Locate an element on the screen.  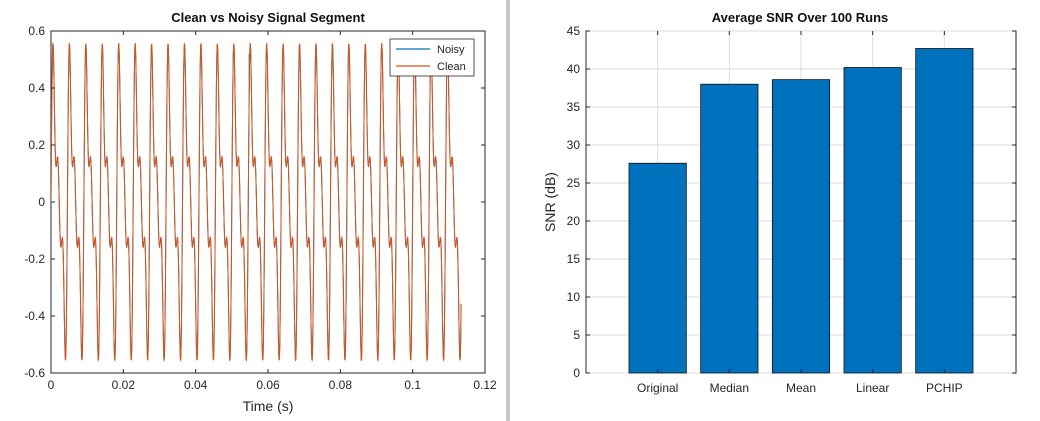
bar-pchip is located at coordinates (944, 211).